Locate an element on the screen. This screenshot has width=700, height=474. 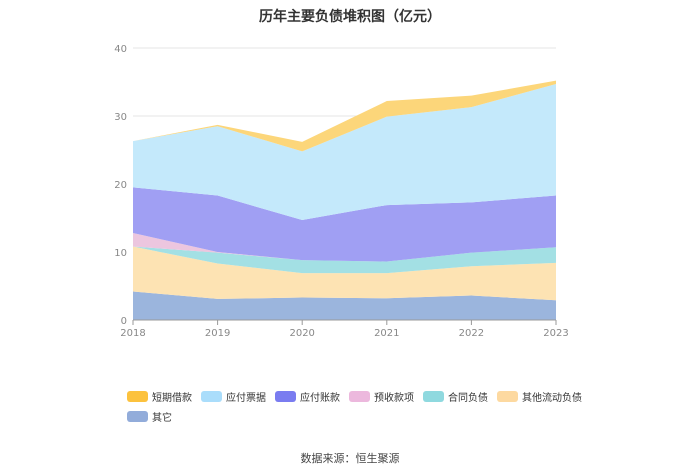
x-tick-label: 2021 is located at coordinates (386, 333).